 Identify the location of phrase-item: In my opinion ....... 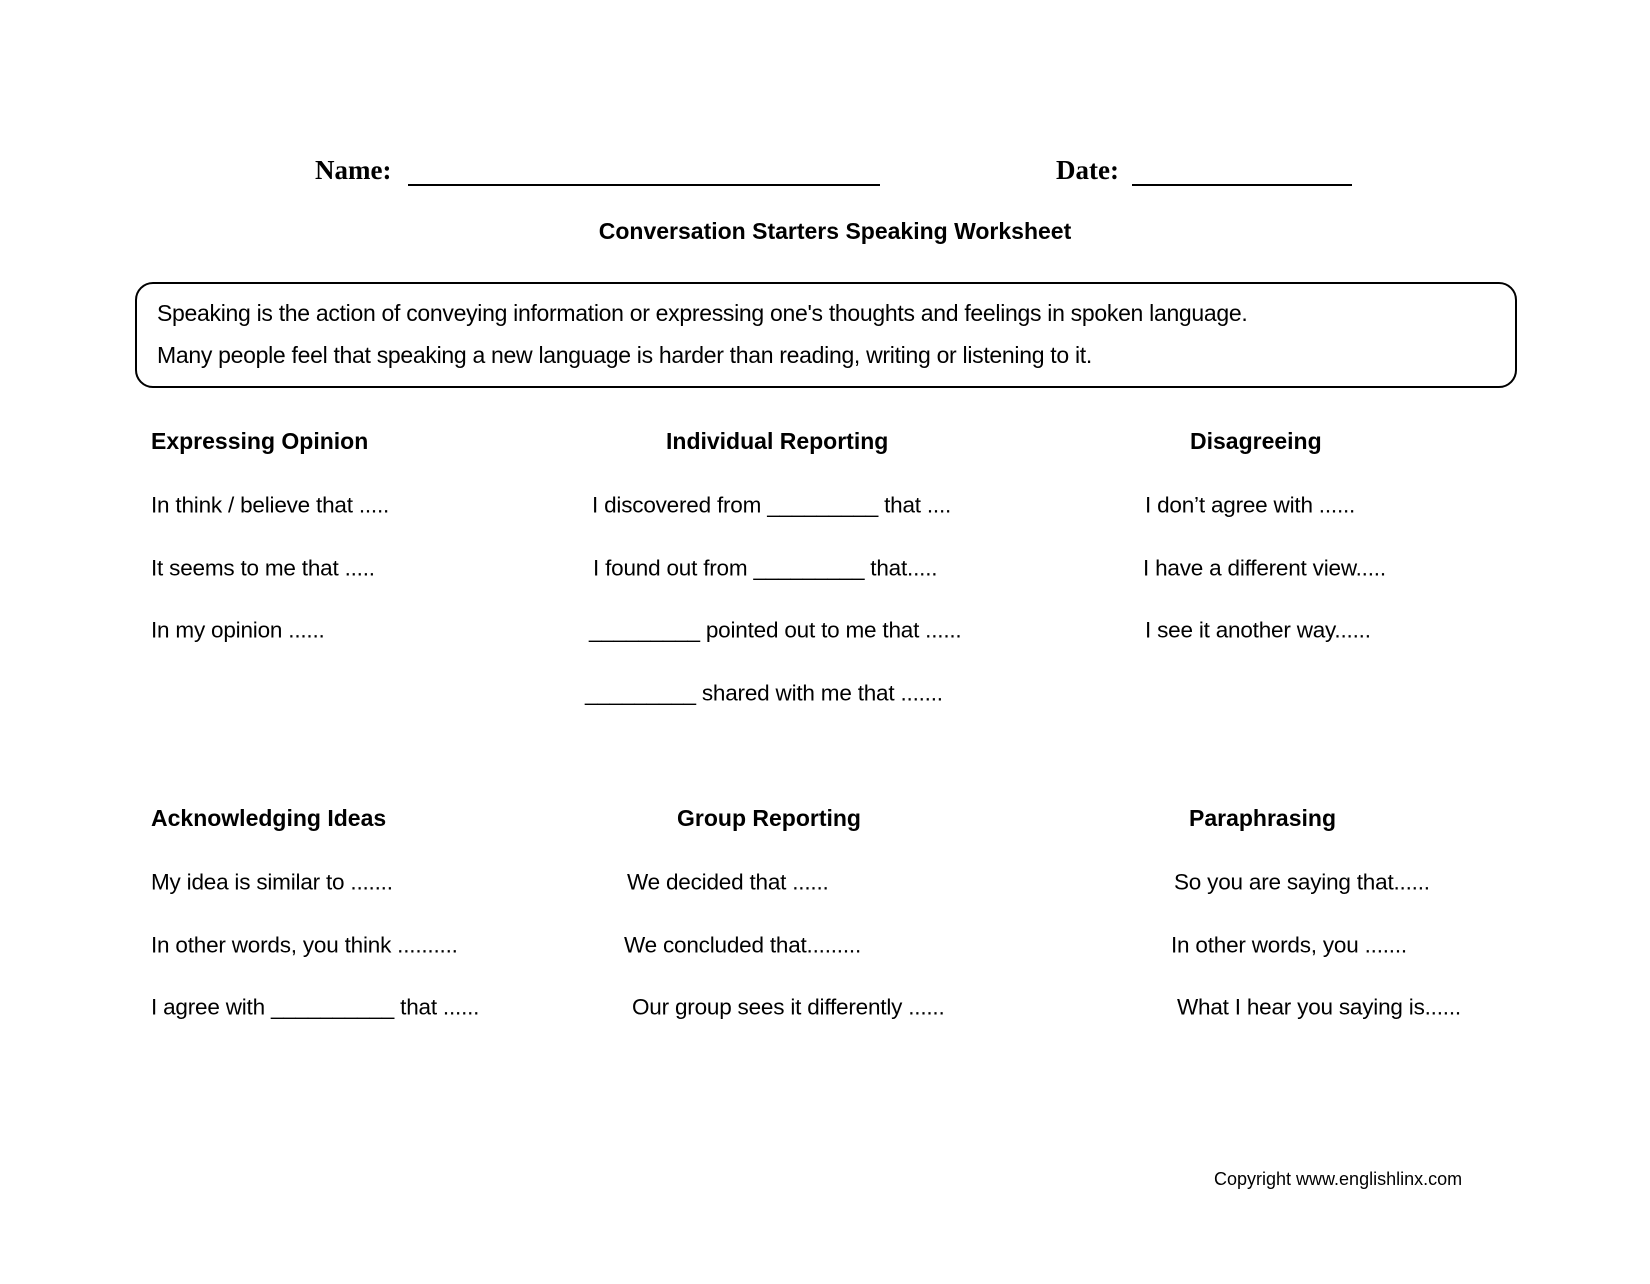
(238, 630).